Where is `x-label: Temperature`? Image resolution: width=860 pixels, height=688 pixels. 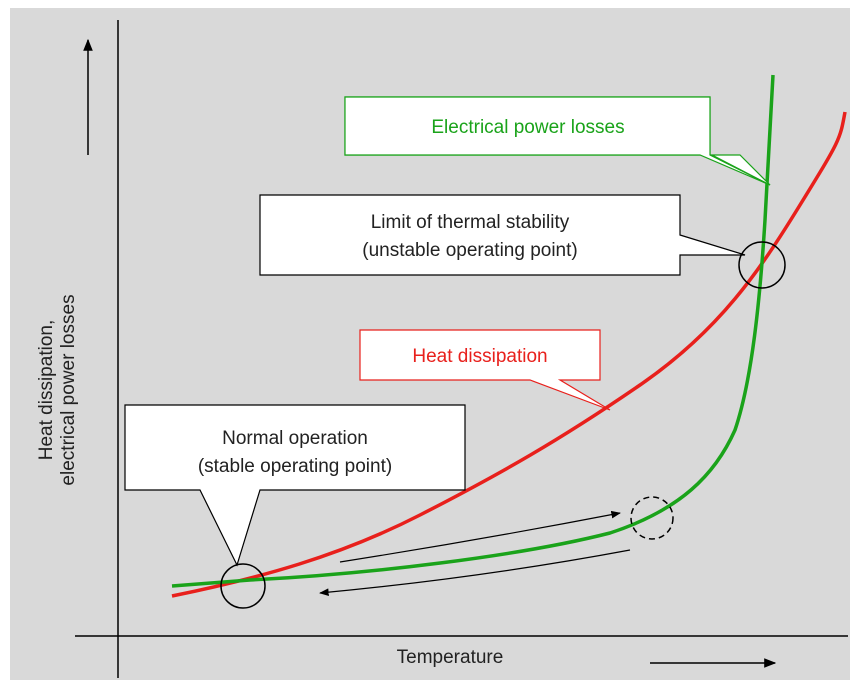 x-label: Temperature is located at coordinates (450, 657).